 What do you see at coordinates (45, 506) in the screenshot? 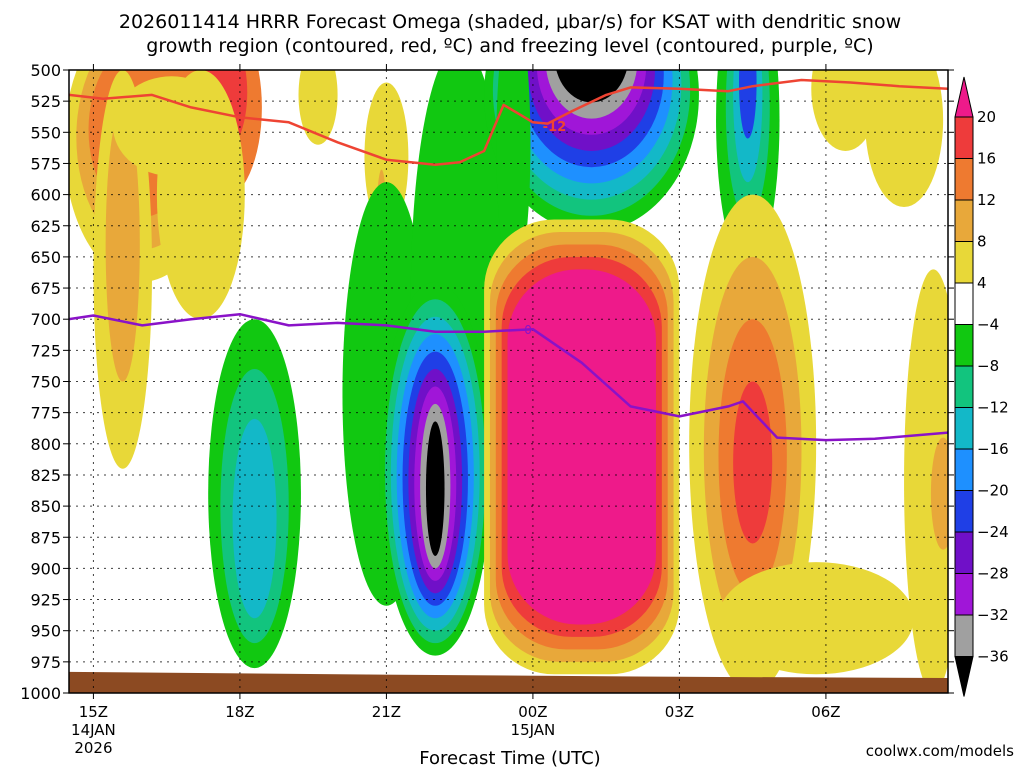
I see `y-tick-label-850: 850` at bounding box center [45, 506].